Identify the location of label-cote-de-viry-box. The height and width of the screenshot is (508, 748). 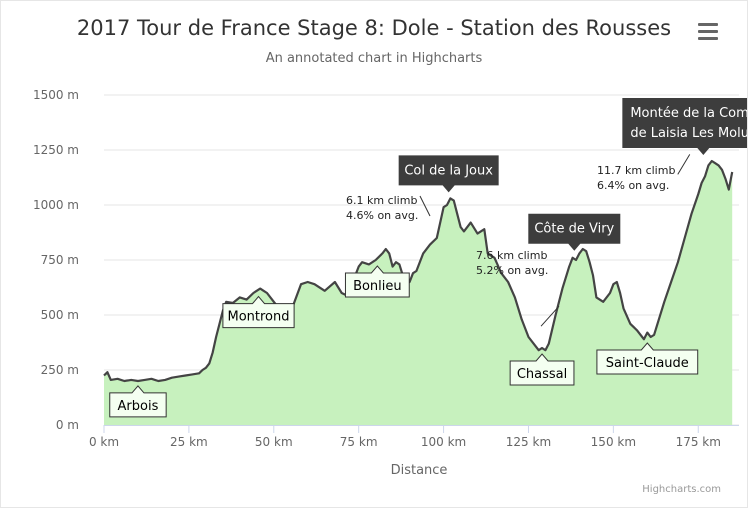
(574, 232).